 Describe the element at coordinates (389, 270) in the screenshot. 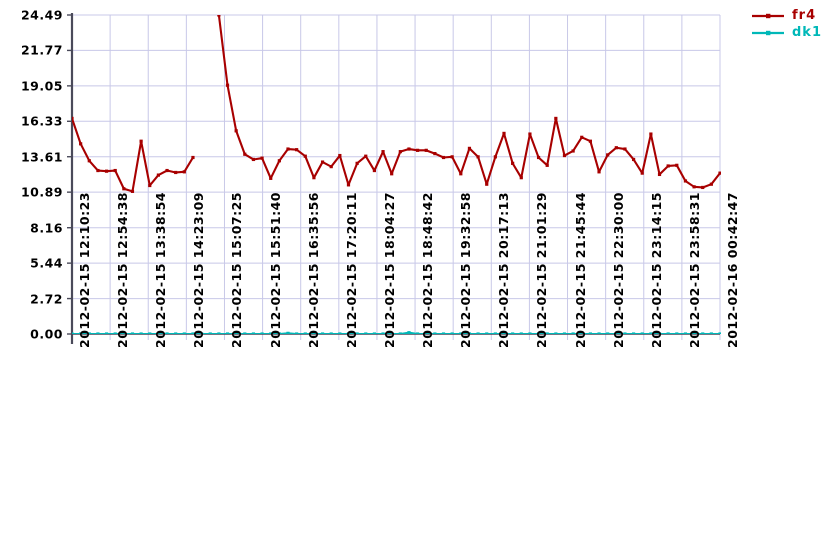

I see `x-axis-tick-label: 2012-02-15 18:04:27` at that location.